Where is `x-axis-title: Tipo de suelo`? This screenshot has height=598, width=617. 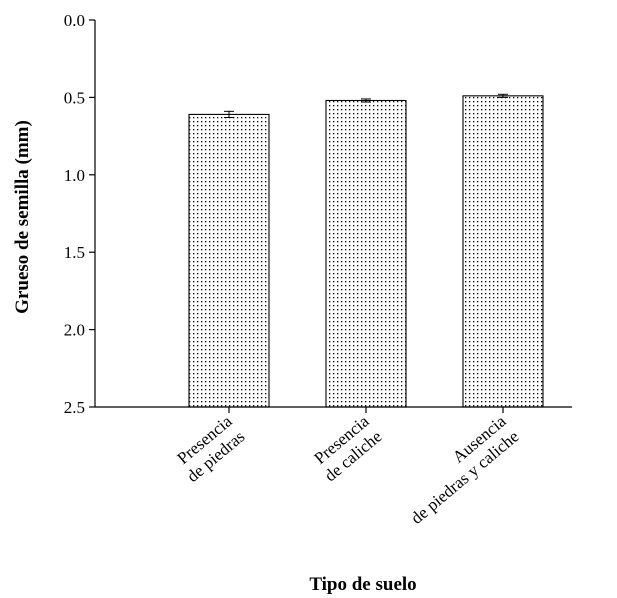
x-axis-title: Tipo de suelo is located at coordinates (362, 584).